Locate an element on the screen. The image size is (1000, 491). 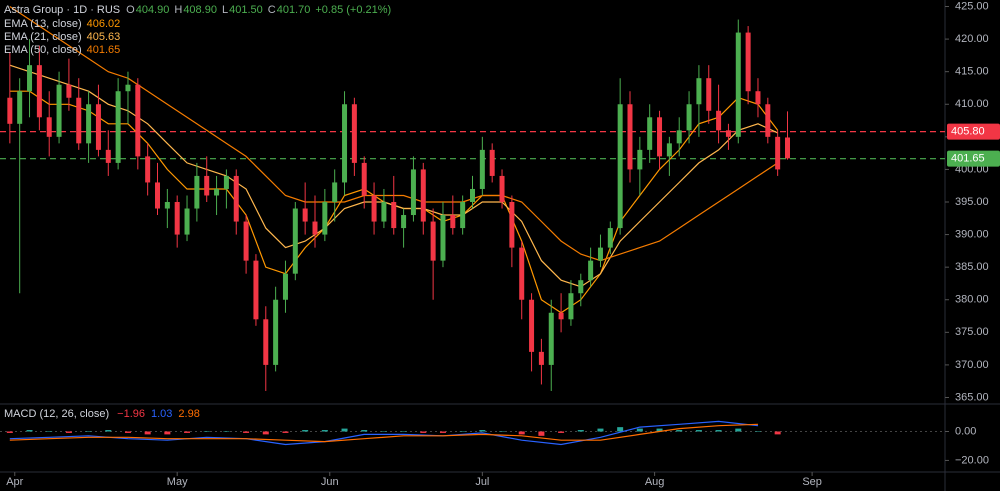
indicator-value: 2.98 is located at coordinates (188, 414).